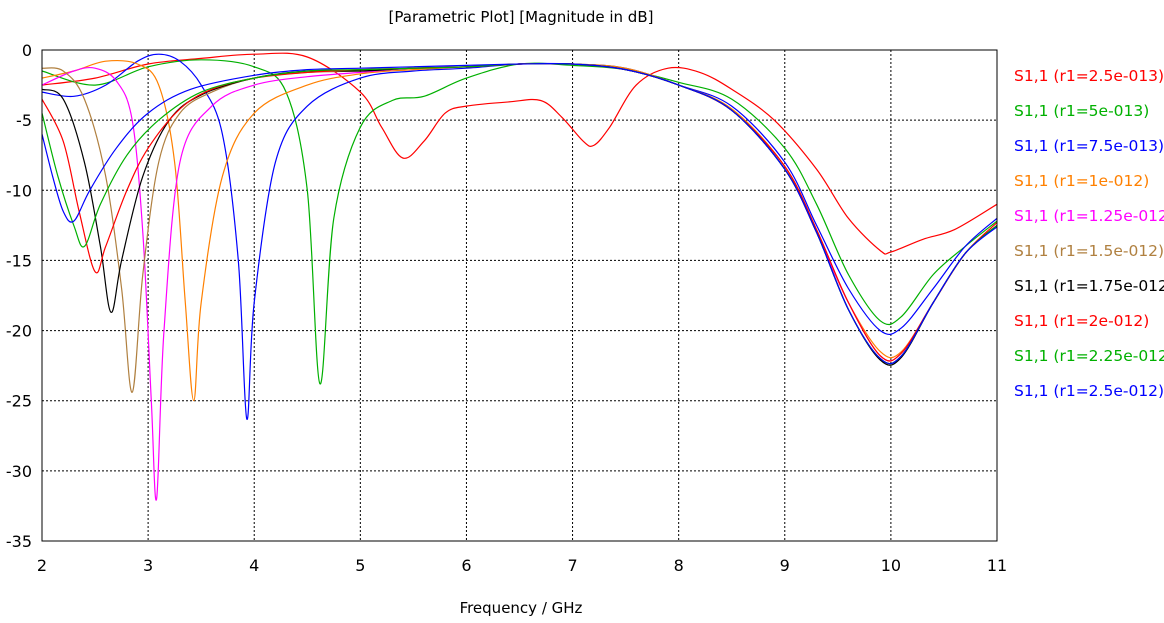  What do you see at coordinates (19, 331) in the screenshot?
I see `y-tick-label: -20` at bounding box center [19, 331].